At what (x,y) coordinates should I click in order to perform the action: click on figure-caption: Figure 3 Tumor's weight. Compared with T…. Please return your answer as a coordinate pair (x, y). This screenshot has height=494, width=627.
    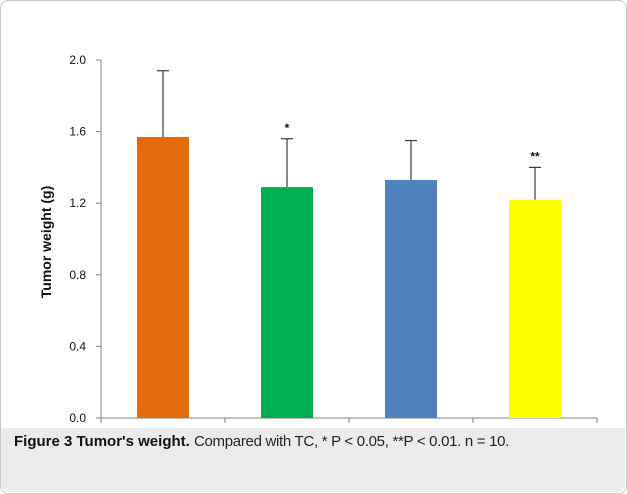
    Looking at the image, I should click on (261, 441).